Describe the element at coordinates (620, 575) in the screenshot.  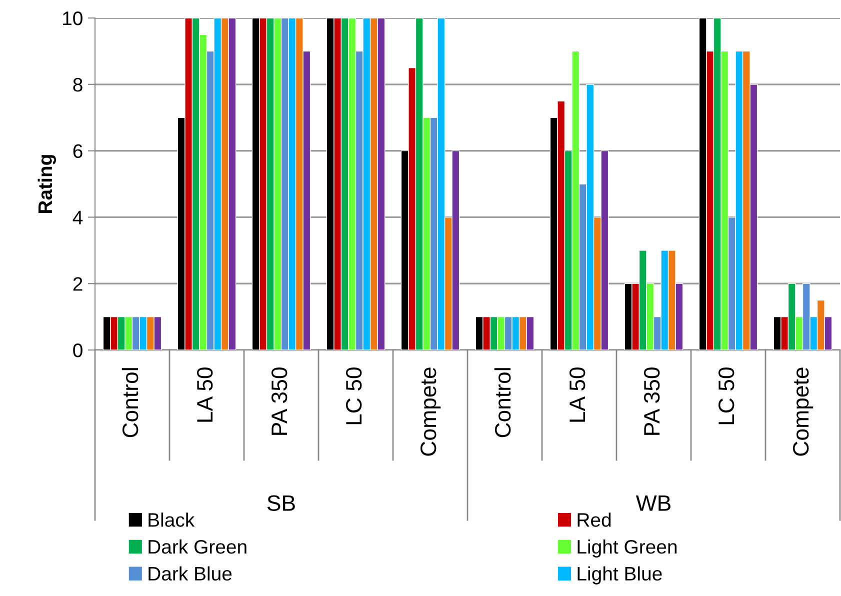
I see `legend-label: Light Blue` at that location.